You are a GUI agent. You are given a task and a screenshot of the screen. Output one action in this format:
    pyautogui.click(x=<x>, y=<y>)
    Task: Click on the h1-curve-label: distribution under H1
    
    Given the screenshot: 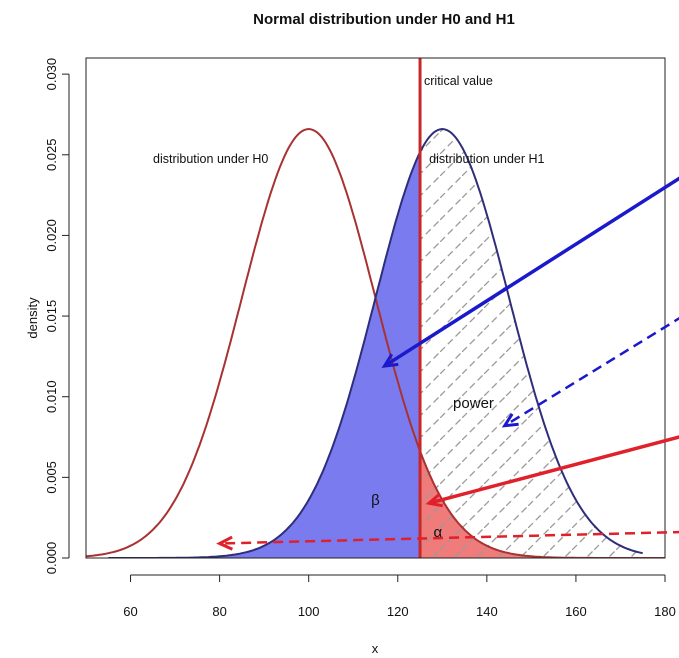 What is the action you would take?
    pyautogui.click(x=486, y=159)
    